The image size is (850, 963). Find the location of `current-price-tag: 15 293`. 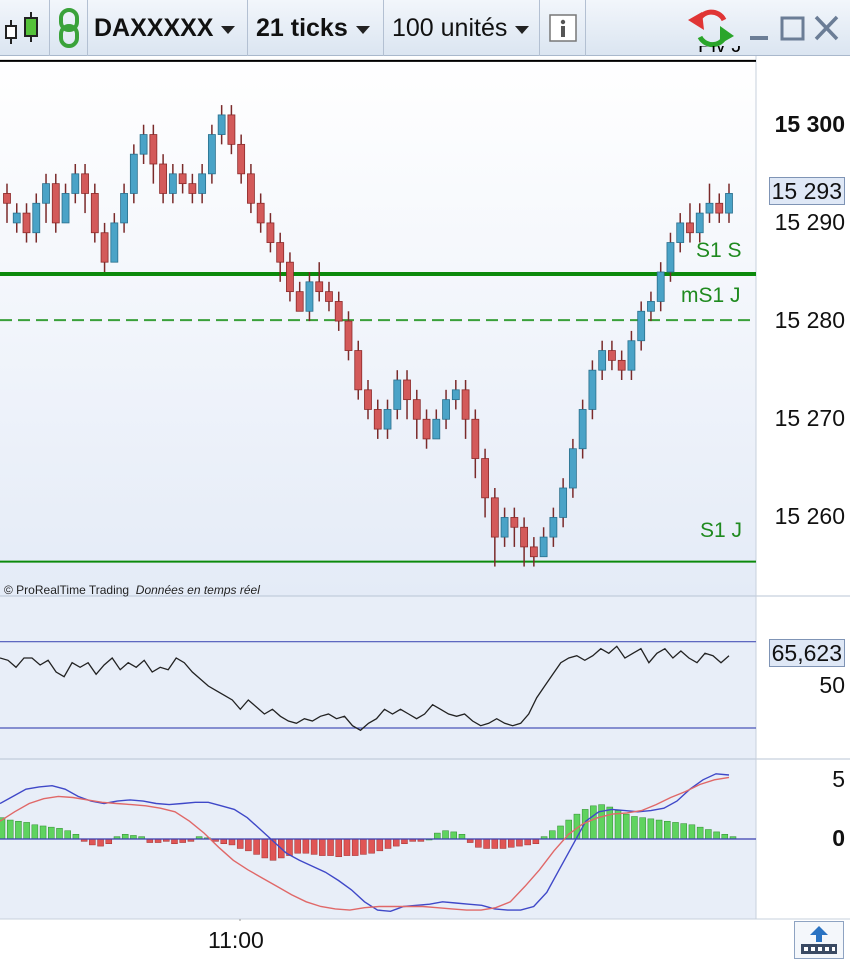

current-price-tag: 15 293 is located at coordinates (806, 191).